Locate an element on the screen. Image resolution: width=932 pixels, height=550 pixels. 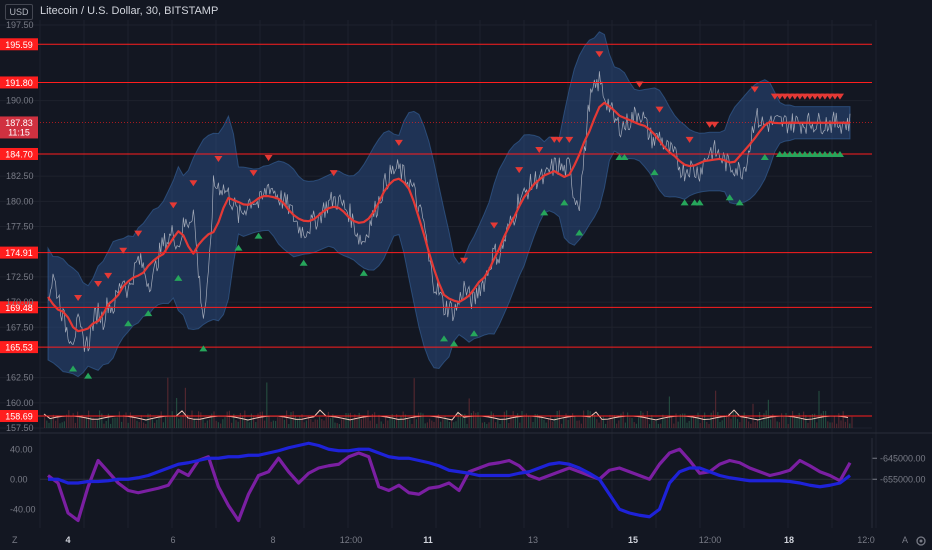
currency-button: USD is located at coordinates (19, 12).